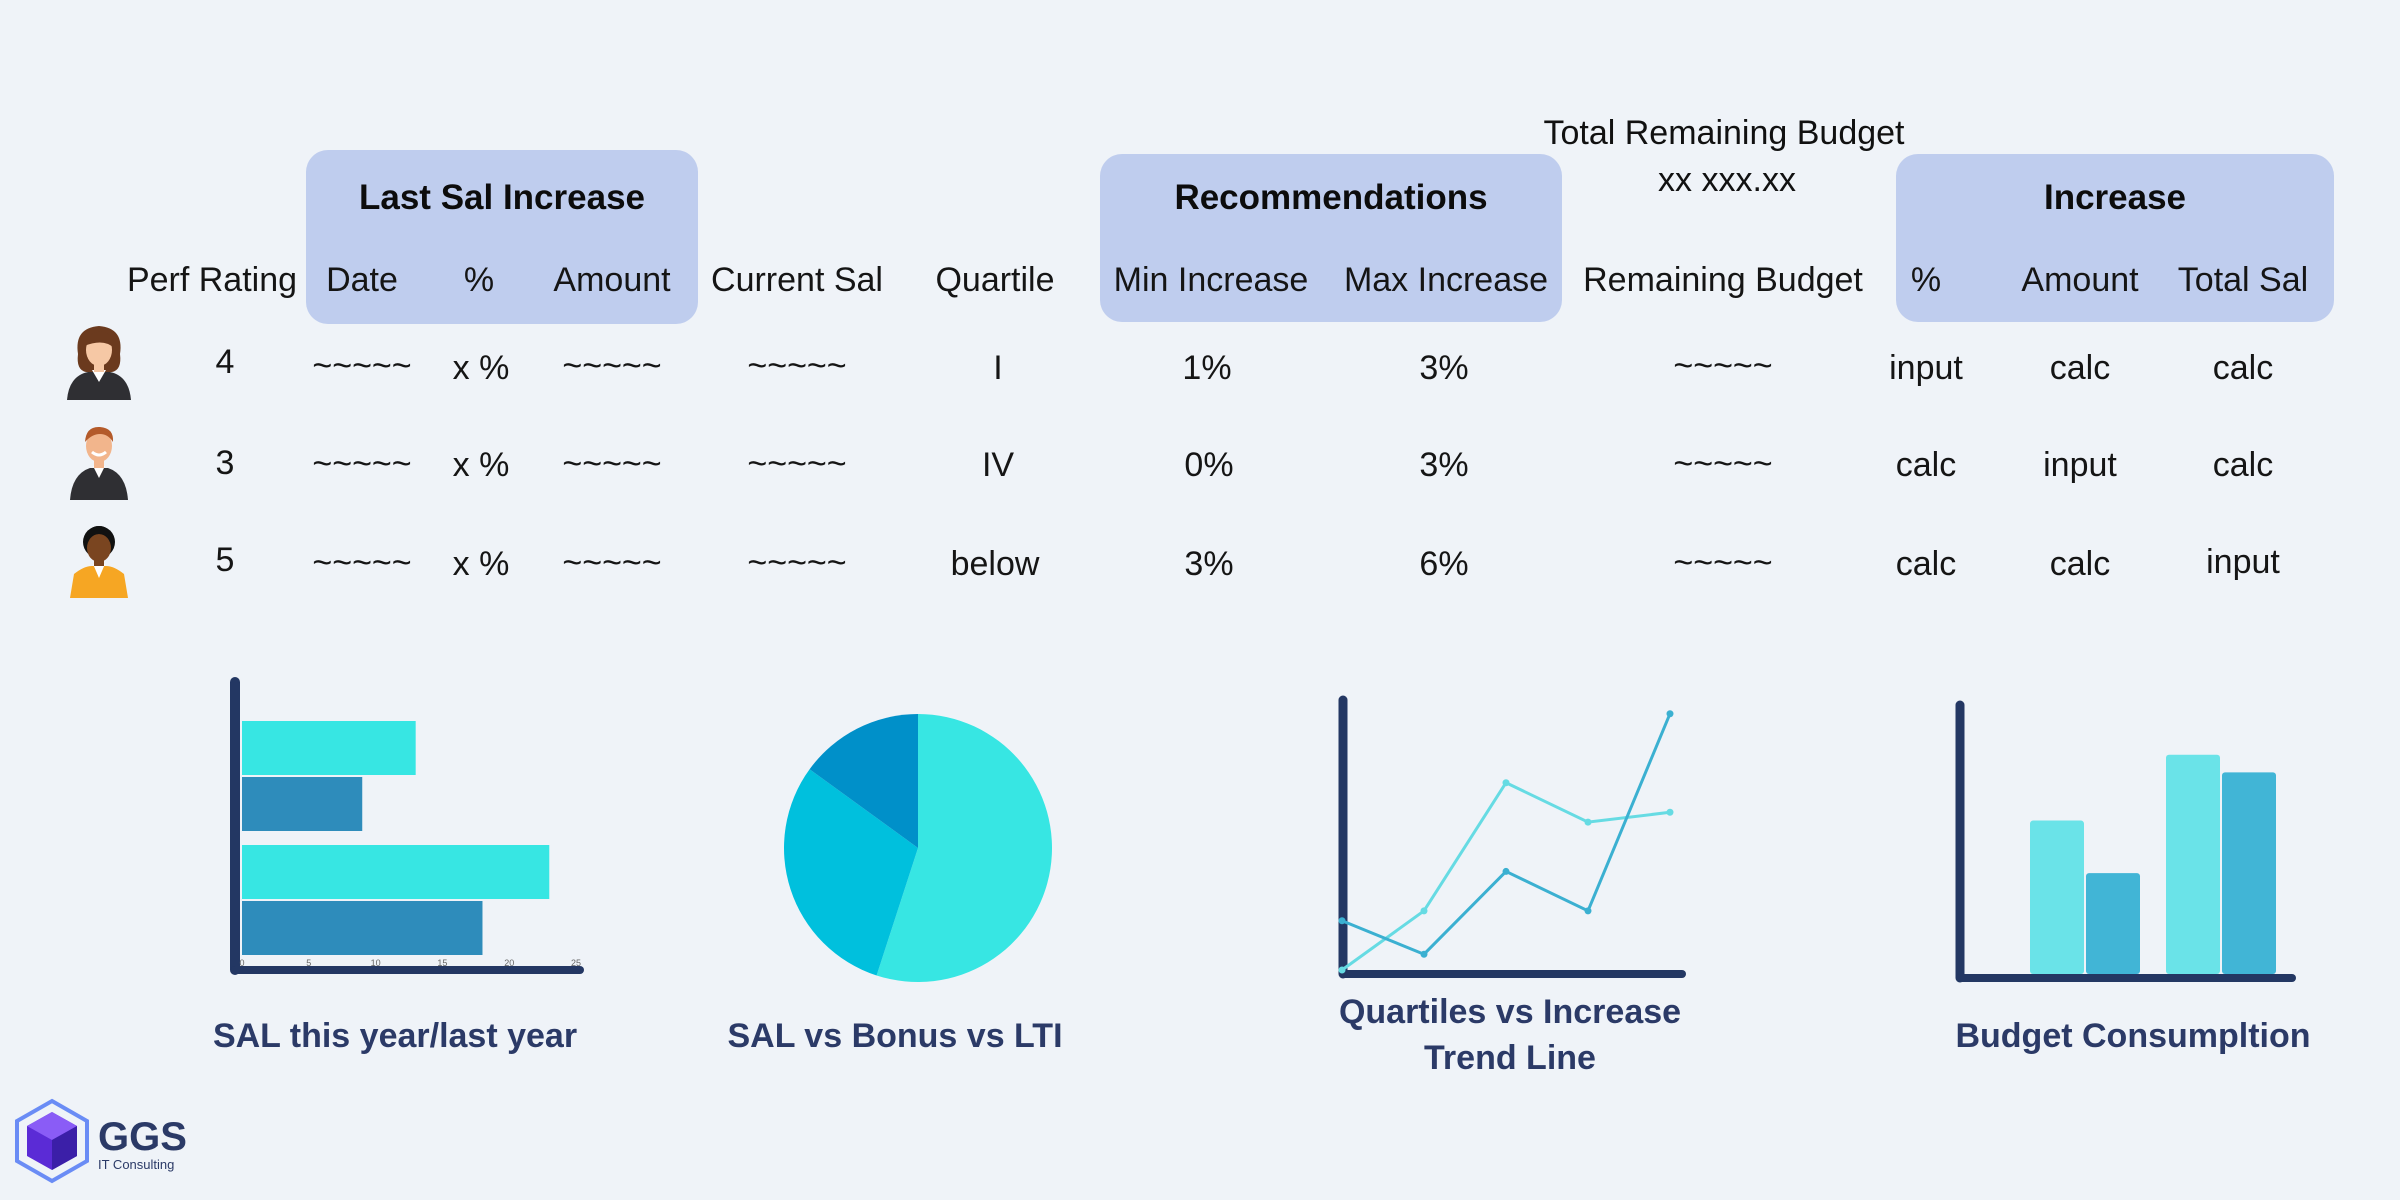 This screenshot has height=1200, width=2400. I want to click on row-1-quartile: I, so click(998, 368).